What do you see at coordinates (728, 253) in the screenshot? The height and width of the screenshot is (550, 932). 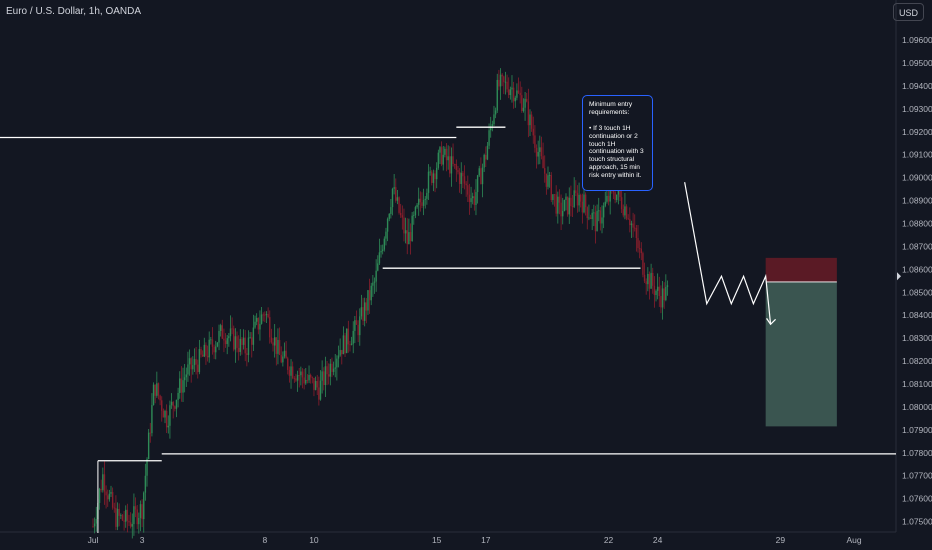 I see `projection-path` at bounding box center [728, 253].